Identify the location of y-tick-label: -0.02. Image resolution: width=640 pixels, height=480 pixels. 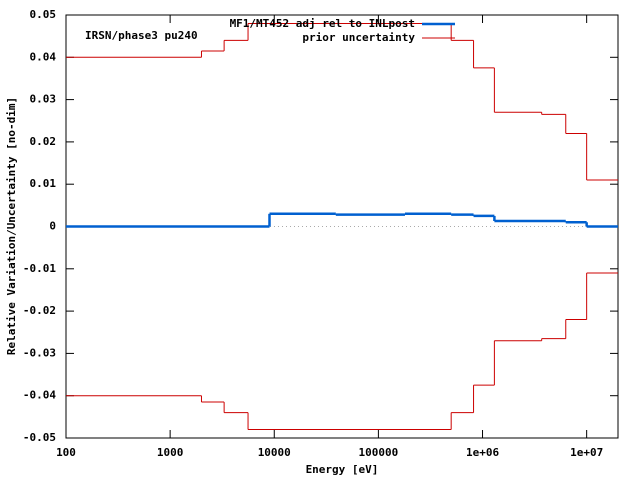
(39, 310).